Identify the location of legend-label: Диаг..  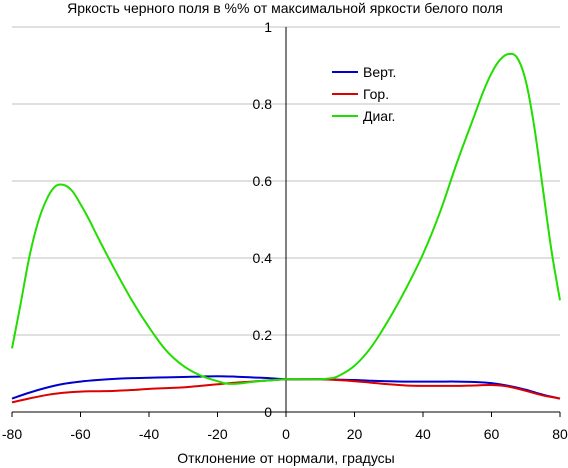
(379, 116).